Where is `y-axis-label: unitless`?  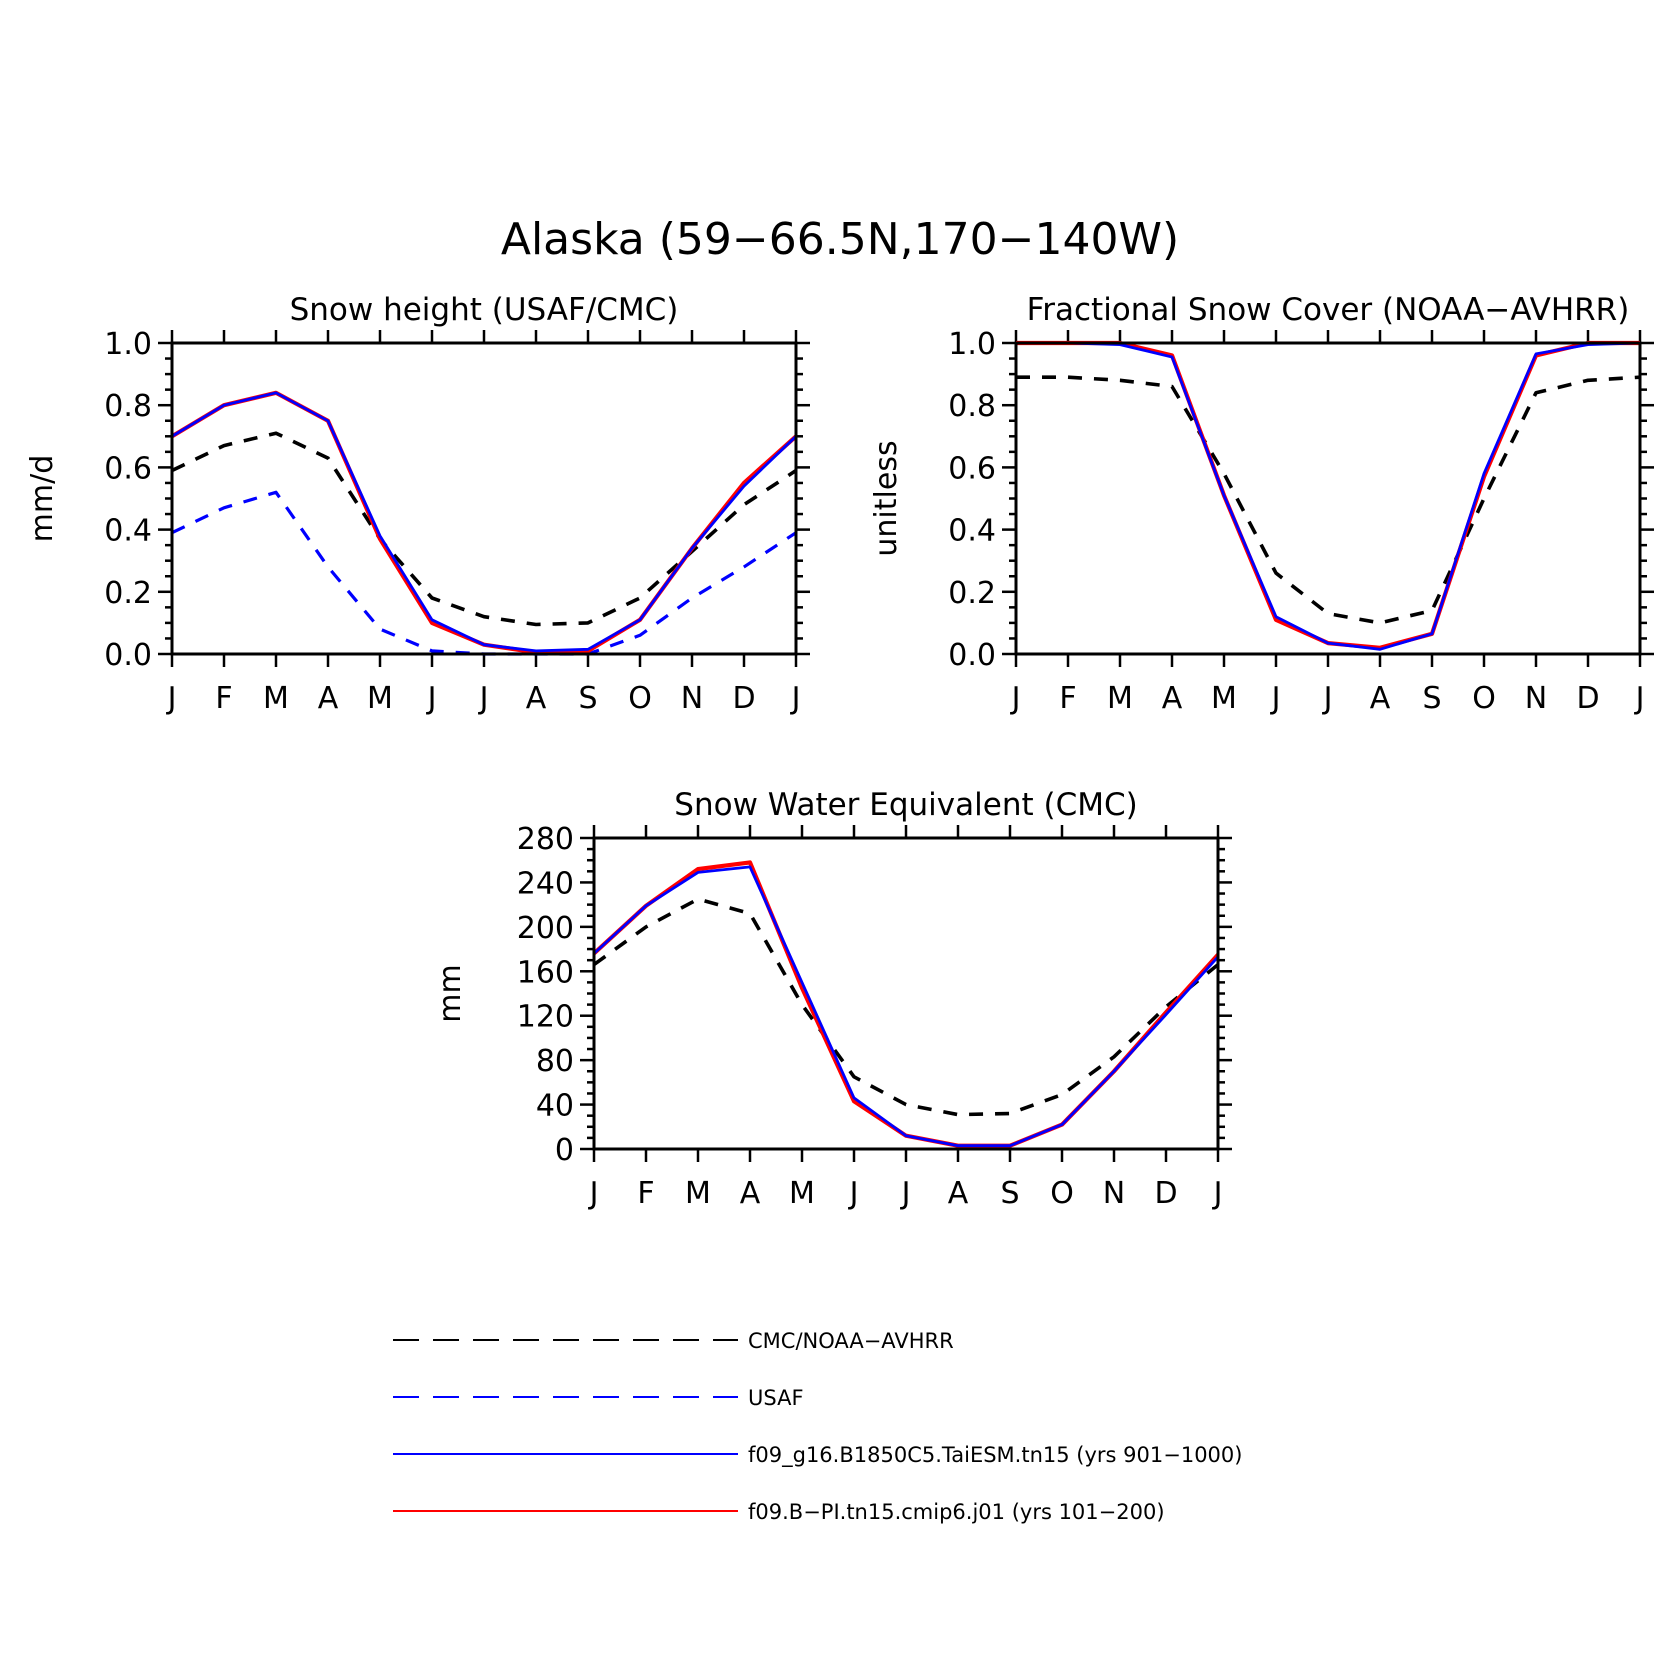 y-axis-label: unitless is located at coordinates (886, 498).